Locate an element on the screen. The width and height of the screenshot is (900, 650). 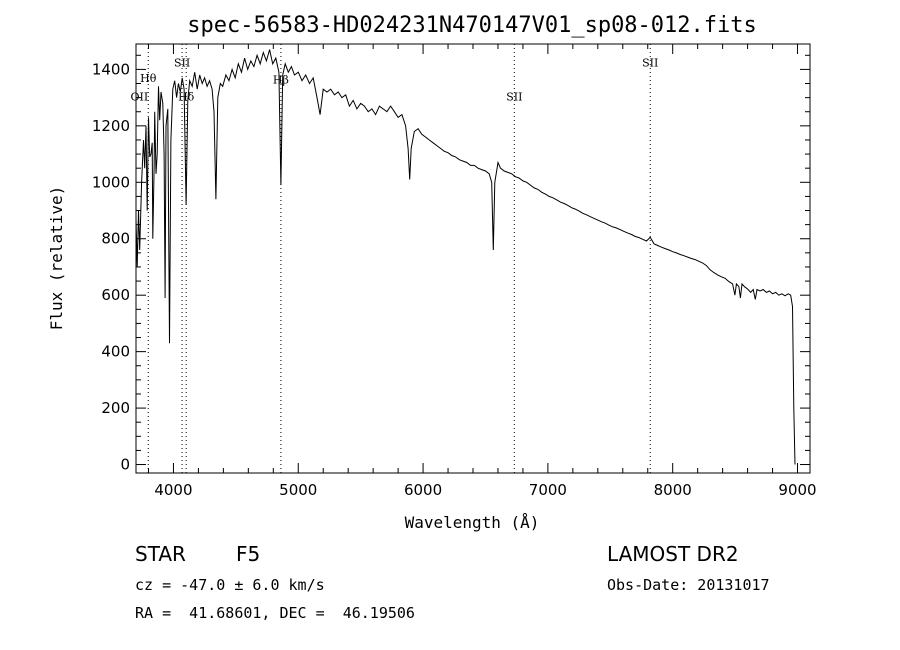
x-tick-label: 9000 is located at coordinates (797, 490).